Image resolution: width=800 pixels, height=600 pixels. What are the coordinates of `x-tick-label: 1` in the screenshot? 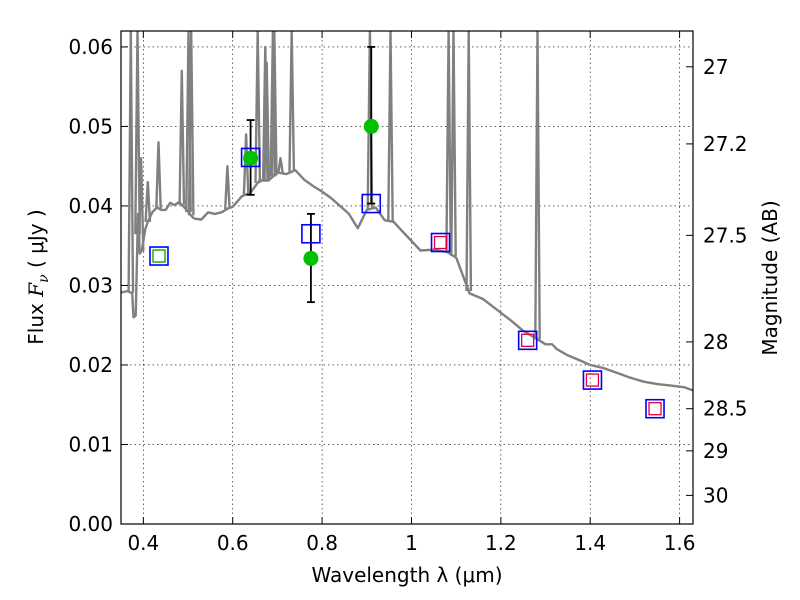 It's located at (411, 543).